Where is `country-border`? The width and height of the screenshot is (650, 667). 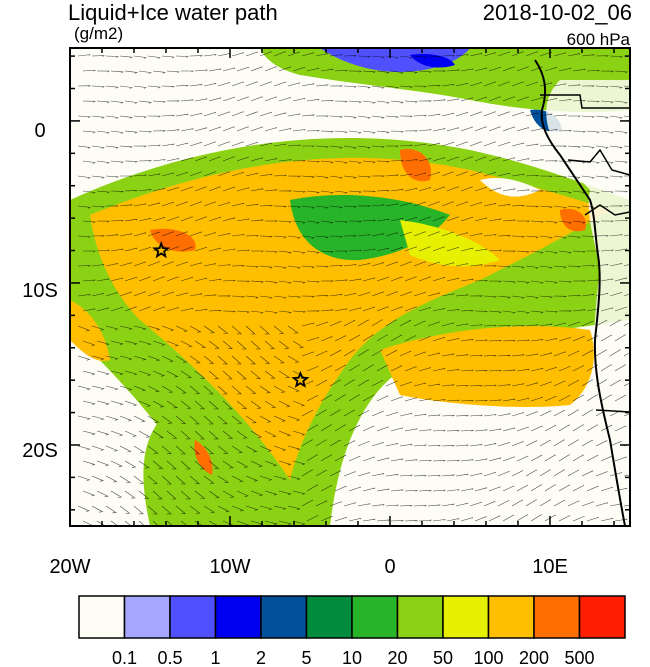 country-border is located at coordinates (598, 162).